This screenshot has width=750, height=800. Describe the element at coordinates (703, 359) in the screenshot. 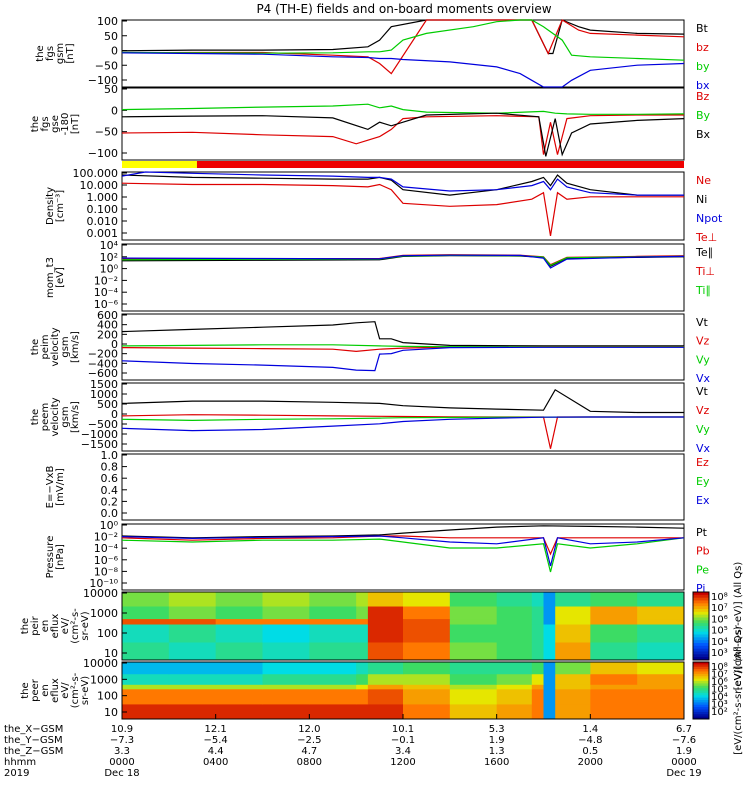

I see `legend-vy: Vy` at that location.